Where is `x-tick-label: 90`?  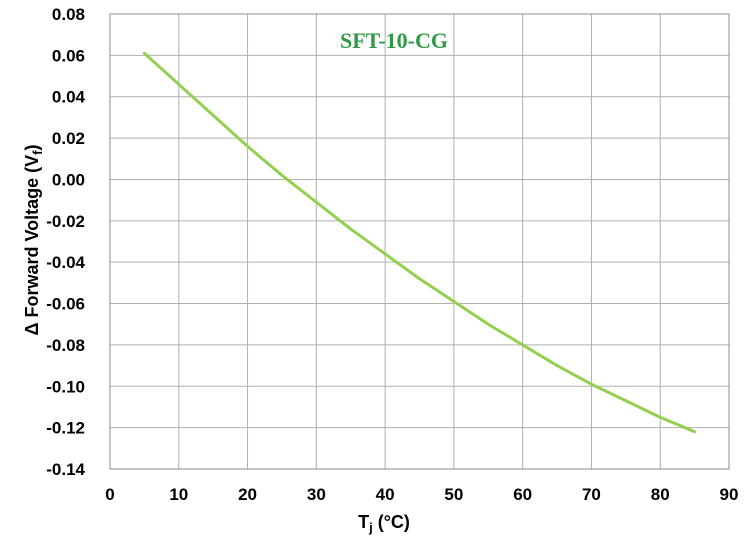
x-tick-label: 90 is located at coordinates (729, 494).